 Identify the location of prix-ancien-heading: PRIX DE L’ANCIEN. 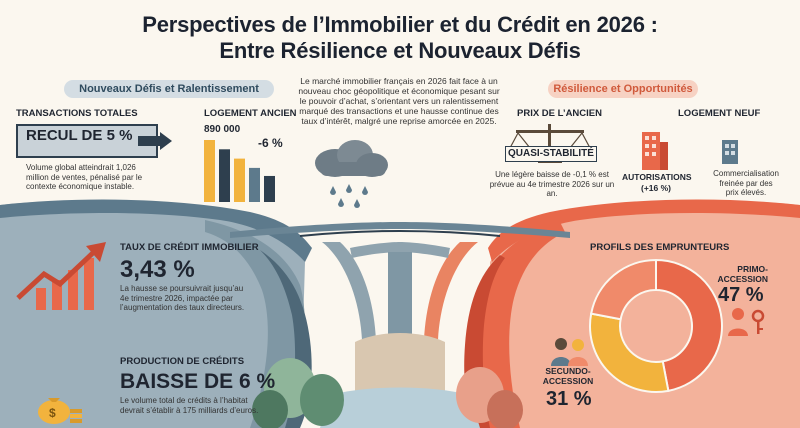
(559, 113).